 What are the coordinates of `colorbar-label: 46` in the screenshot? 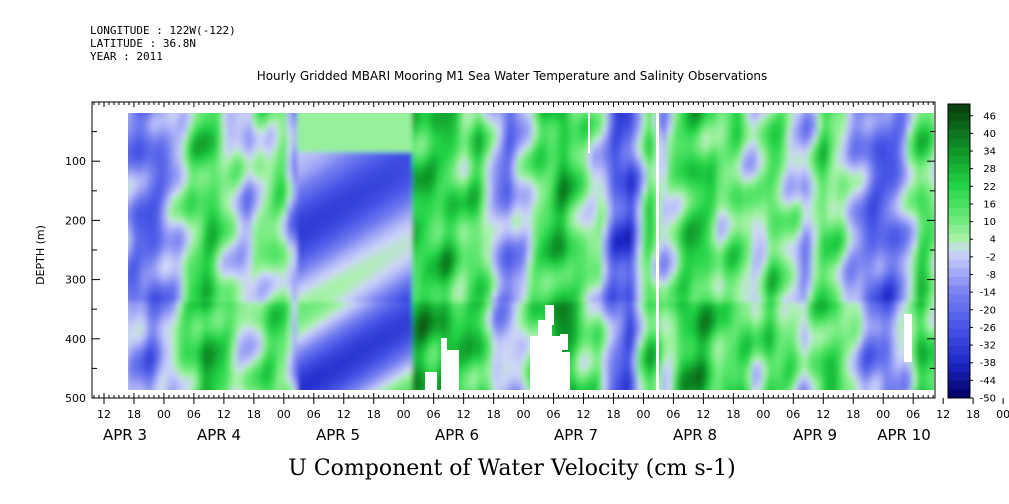 It's located at (989, 116).